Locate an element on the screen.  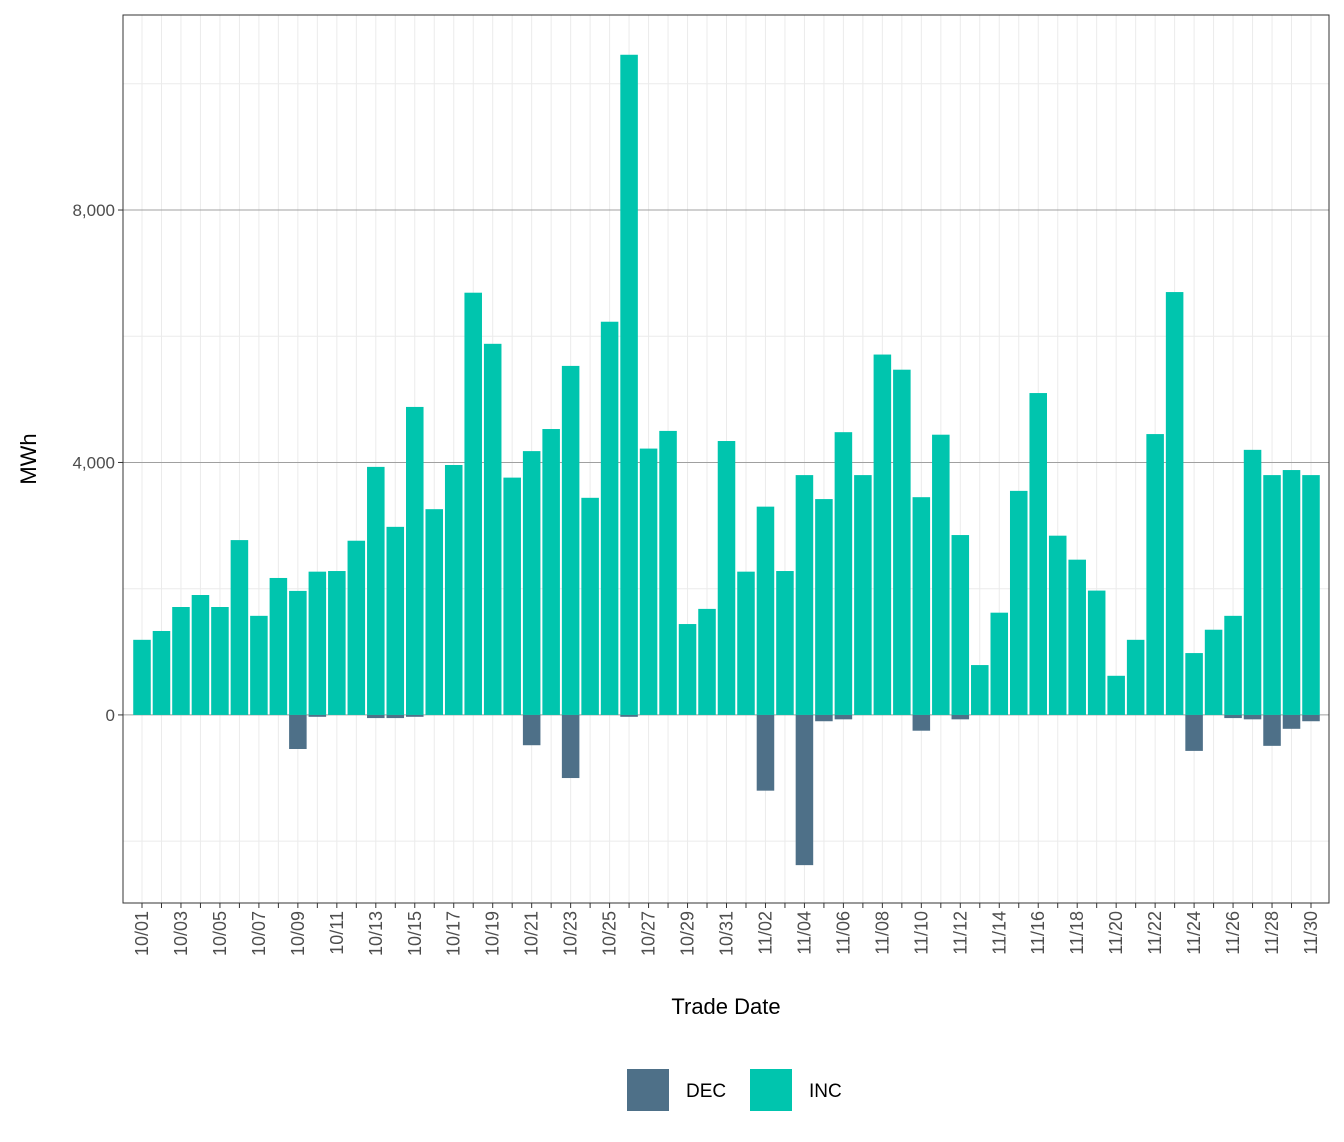
bar-dec-10/15 is located at coordinates (414, 715).